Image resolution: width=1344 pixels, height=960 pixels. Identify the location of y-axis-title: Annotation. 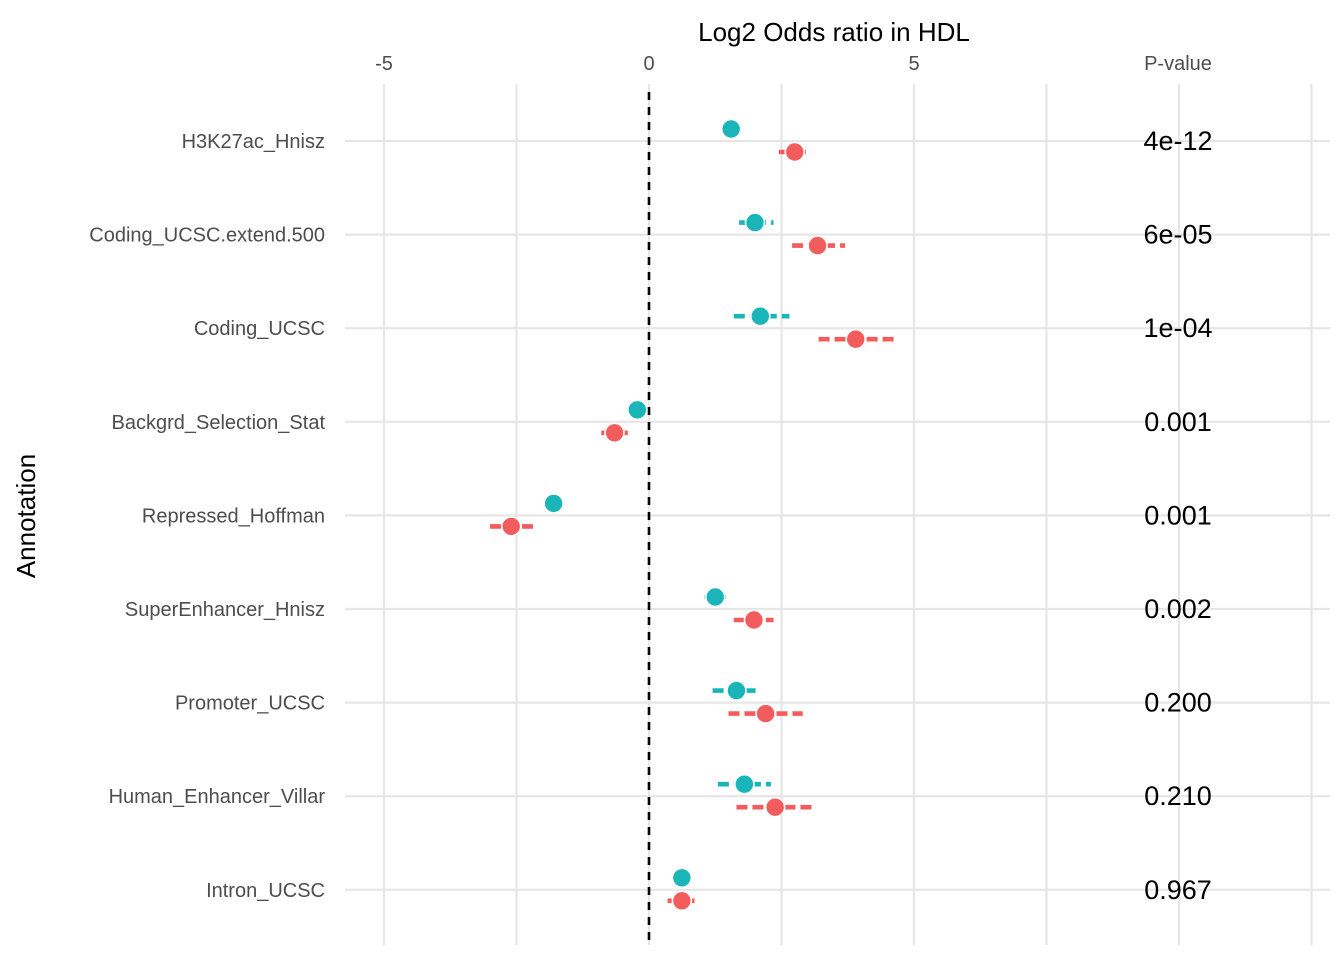
(26, 516).